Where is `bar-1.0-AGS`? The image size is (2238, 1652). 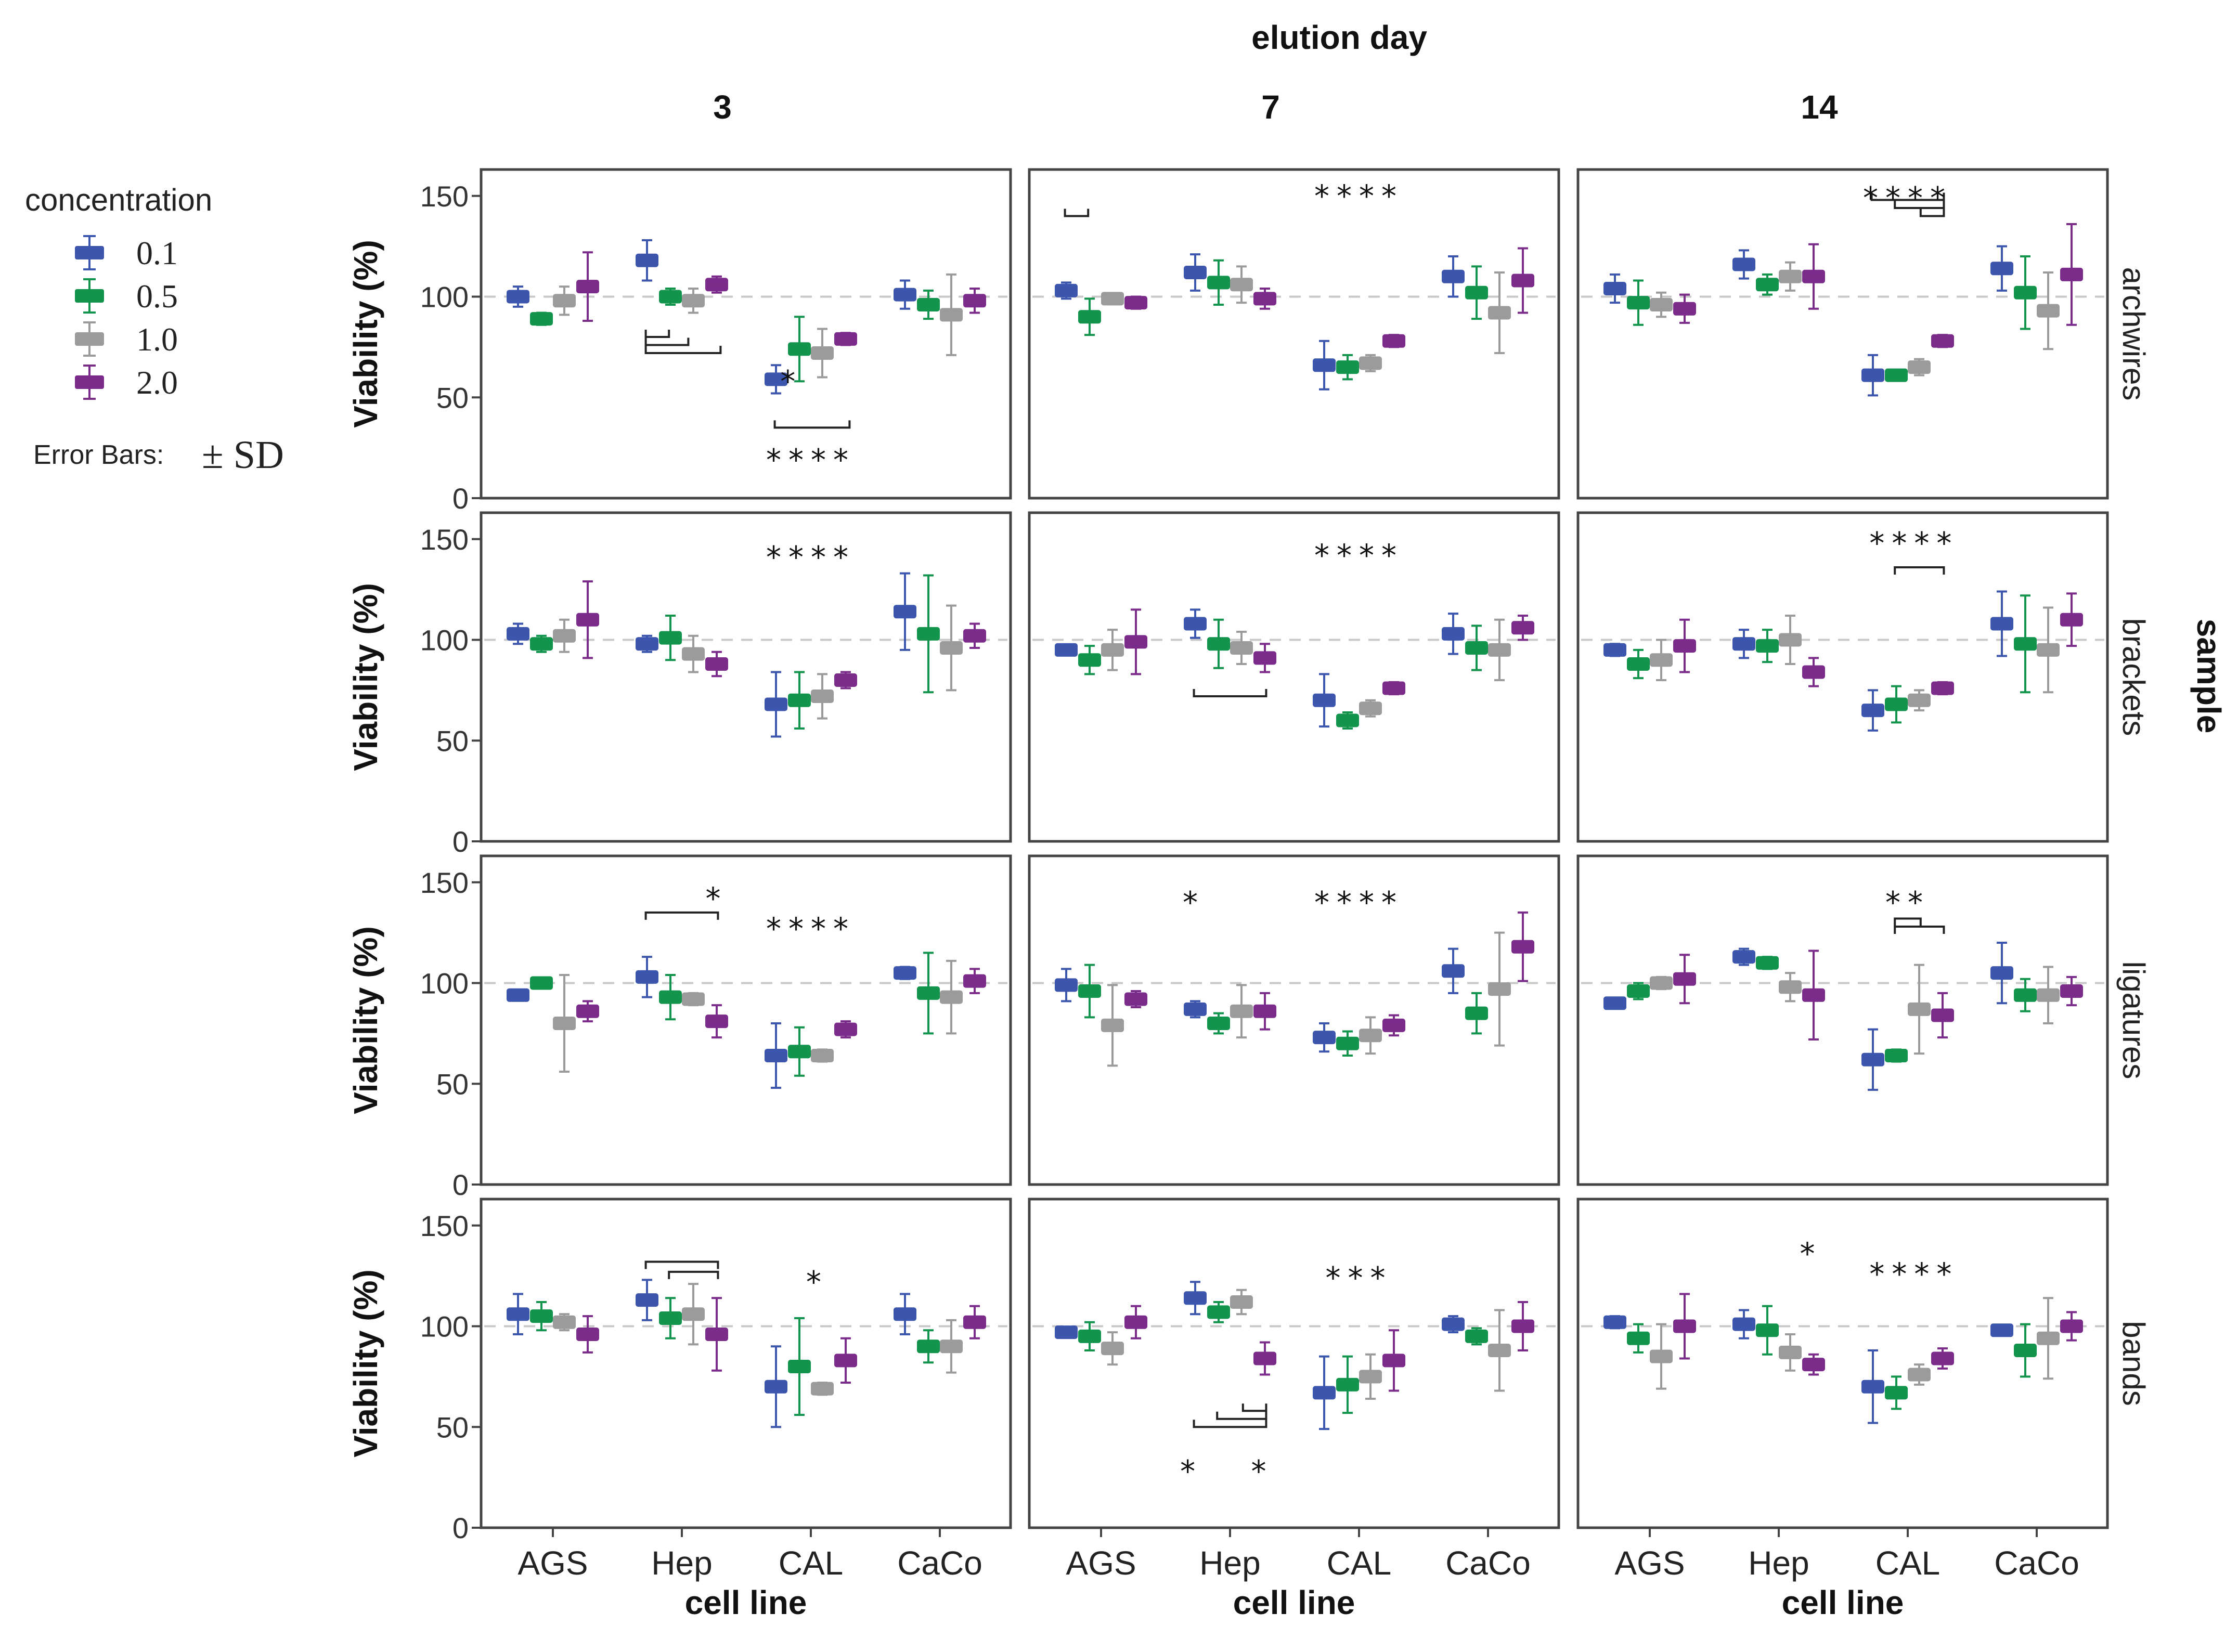
bar-1.0-AGS is located at coordinates (1112, 1025).